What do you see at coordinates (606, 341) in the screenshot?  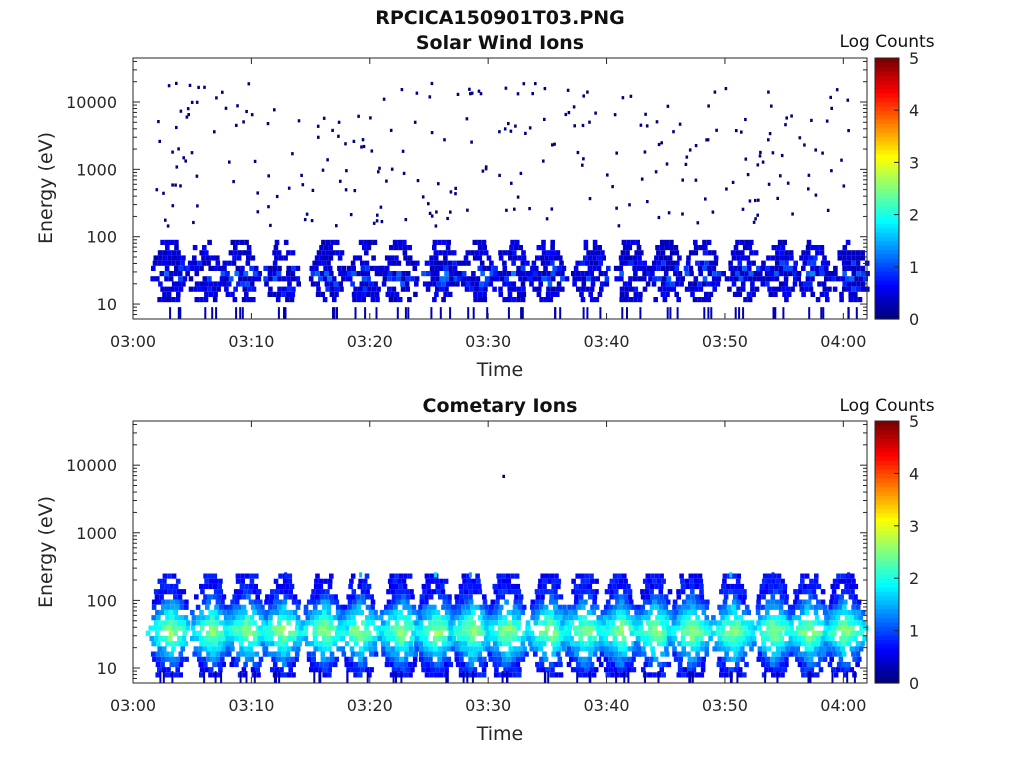 I see `x-tick-label: 03:40` at bounding box center [606, 341].